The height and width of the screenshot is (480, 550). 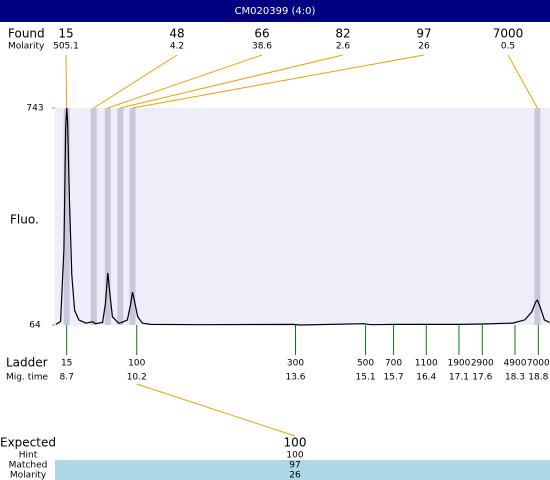 What do you see at coordinates (216, 410) in the screenshot?
I see `expected-connector` at bounding box center [216, 410].